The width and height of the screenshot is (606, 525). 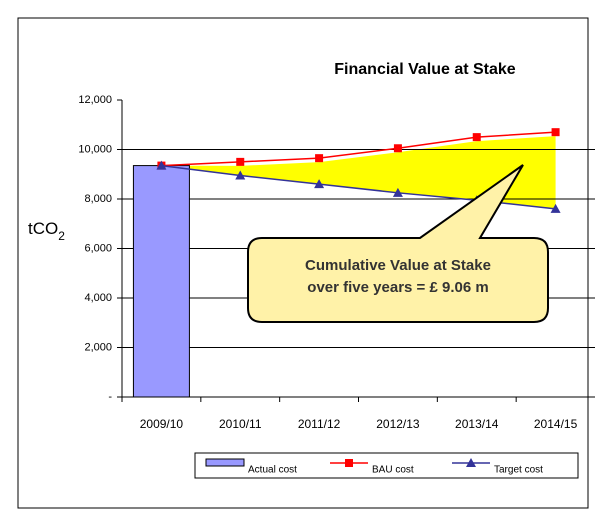 I want to click on y-tick-label: 12,000, so click(x=95, y=100).